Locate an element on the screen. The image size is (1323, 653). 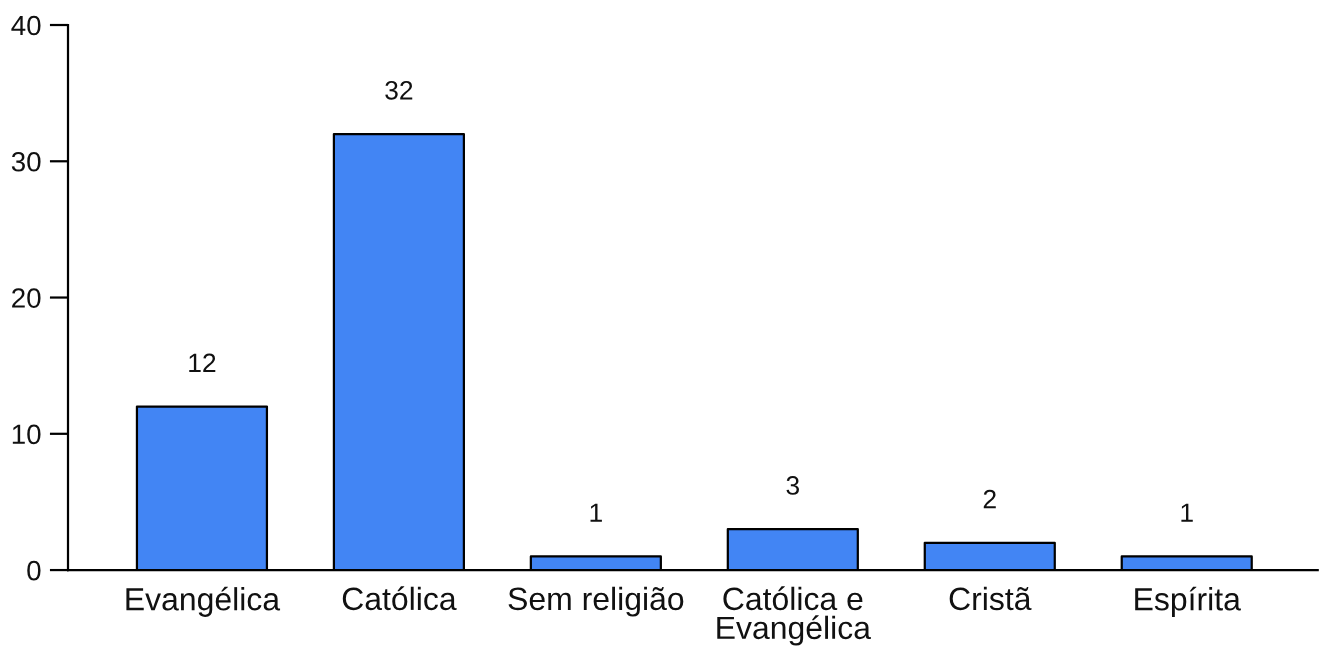
x-tick-label: Católica is located at coordinates (399, 598).